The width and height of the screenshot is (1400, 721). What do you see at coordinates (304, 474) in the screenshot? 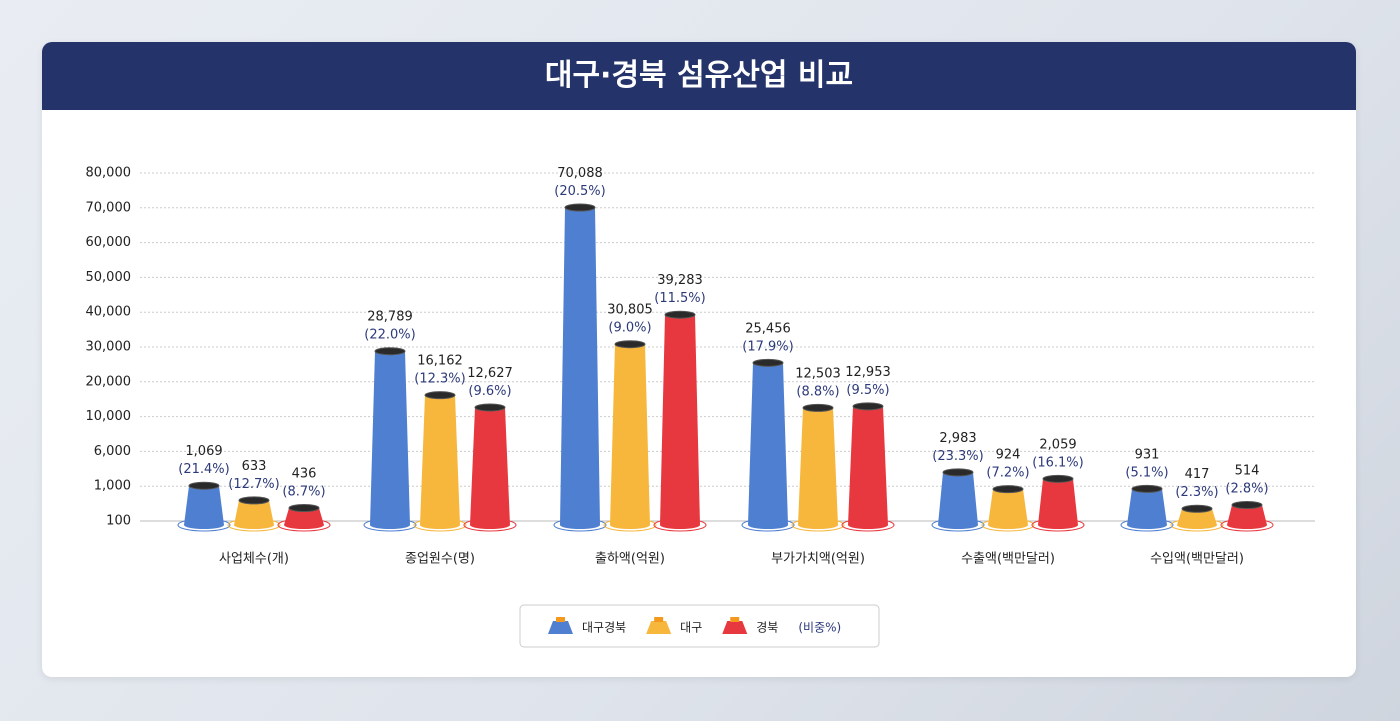
I see `value-label: 436` at bounding box center [304, 474].